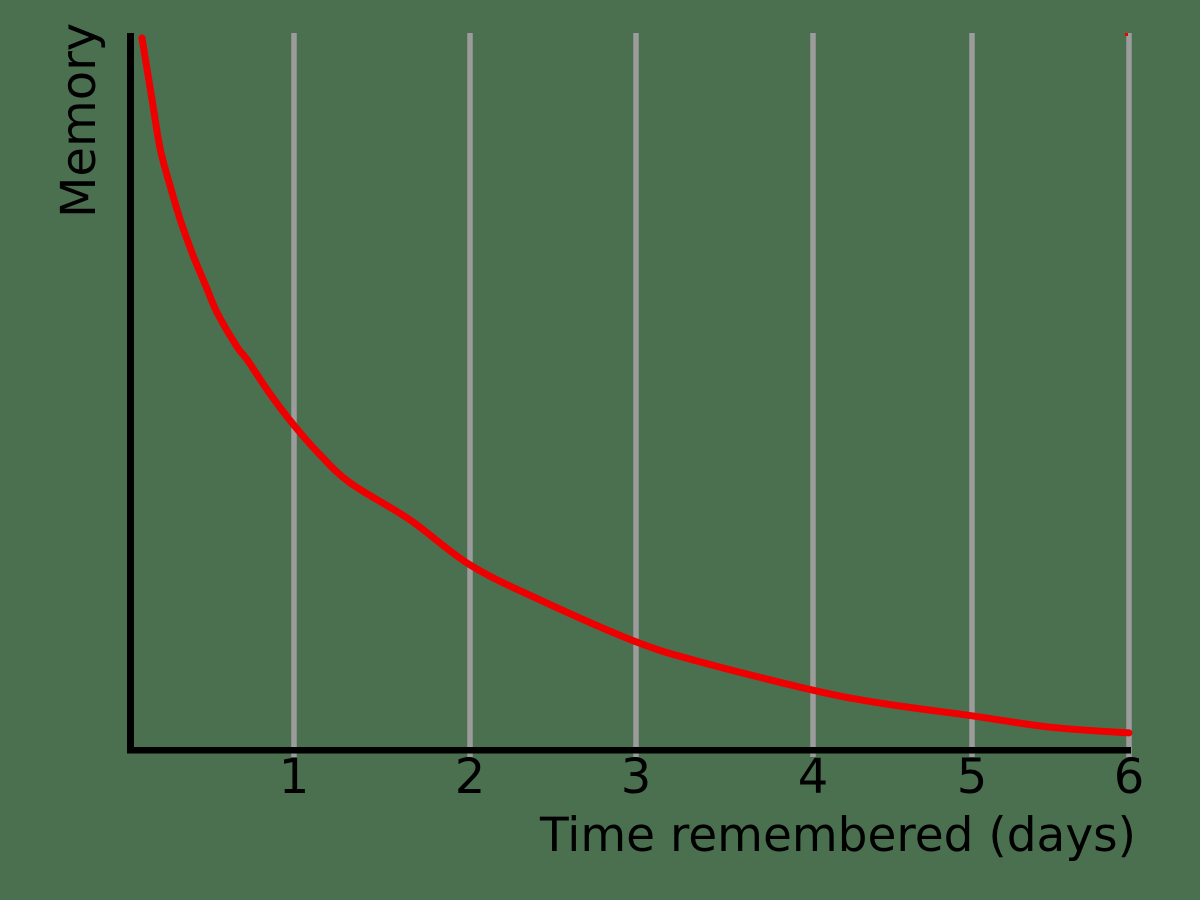 The height and width of the screenshot is (900, 1200). I want to click on curve-artifact-dot, so click(1126, 34).